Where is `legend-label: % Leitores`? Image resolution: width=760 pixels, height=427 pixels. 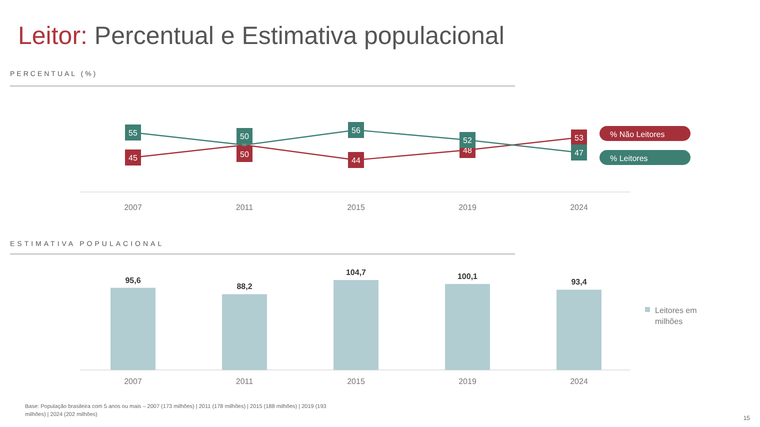
legend-label: % Leitores is located at coordinates (645, 157).